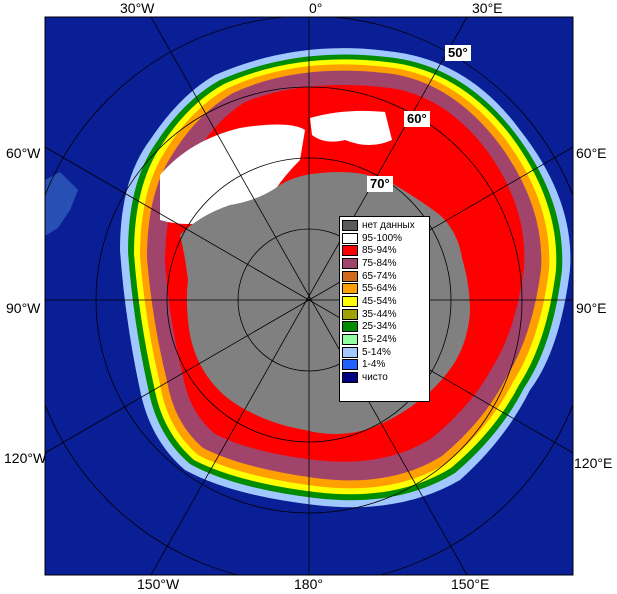  Describe the element at coordinates (379, 276) in the screenshot. I see `legend-label: 65-74%` at that location.